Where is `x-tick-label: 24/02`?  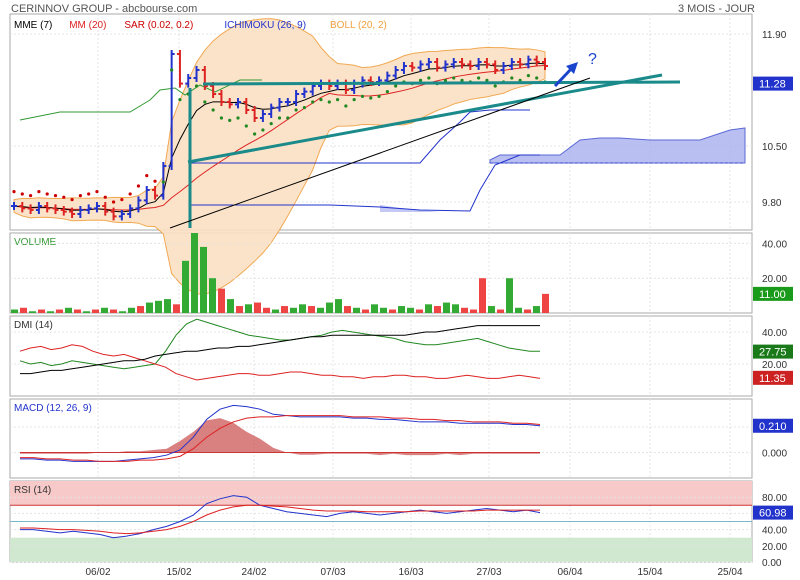 x-tick-label: 24/02 is located at coordinates (253, 572).